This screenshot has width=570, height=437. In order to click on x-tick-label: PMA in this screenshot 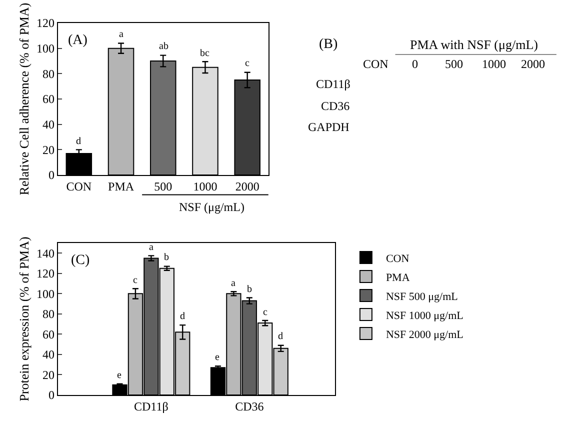, I will do `click(121, 186)`.